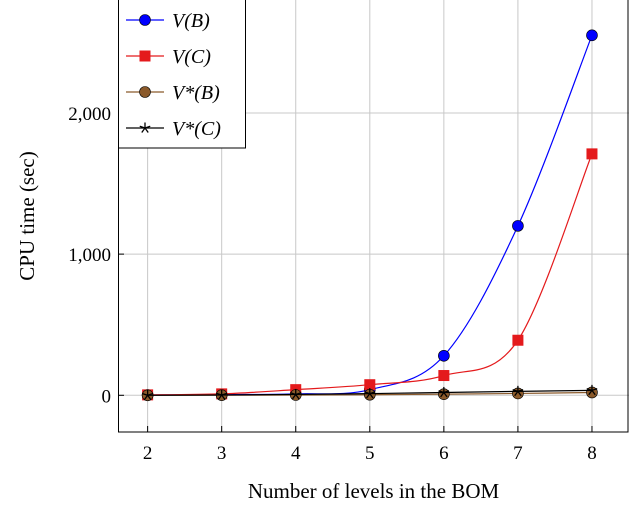 The height and width of the screenshot is (507, 629). Describe the element at coordinates (168, 57) in the screenshot. I see `legend-item: V(C)` at that location.